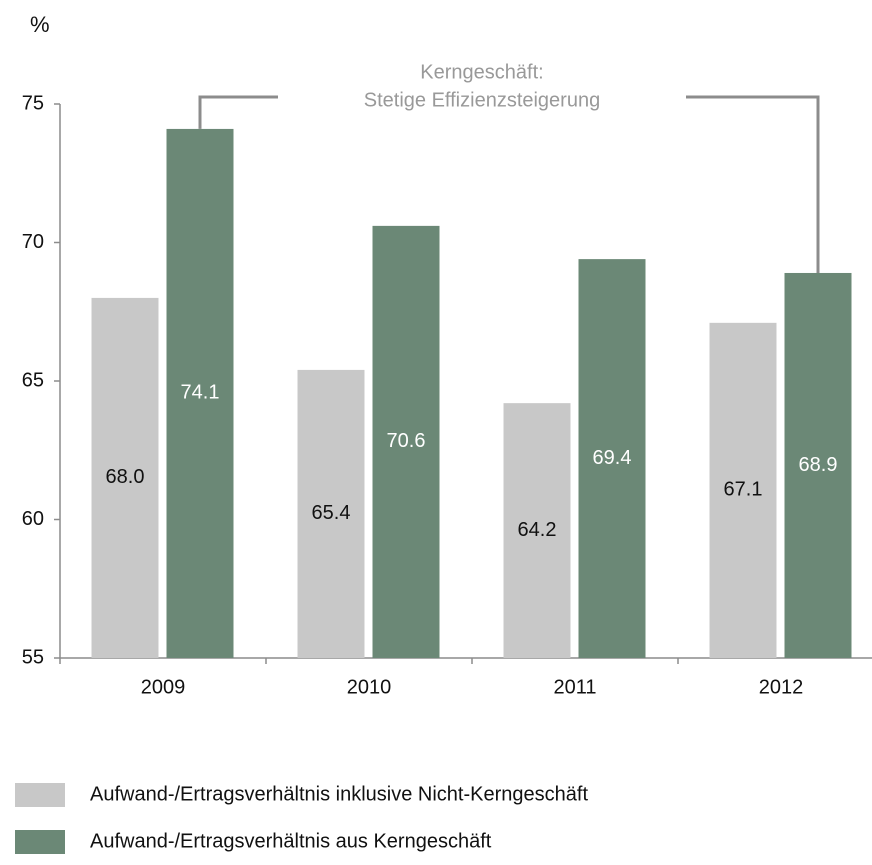  What do you see at coordinates (33, 103) in the screenshot?
I see `y-tick-label: 75` at bounding box center [33, 103].